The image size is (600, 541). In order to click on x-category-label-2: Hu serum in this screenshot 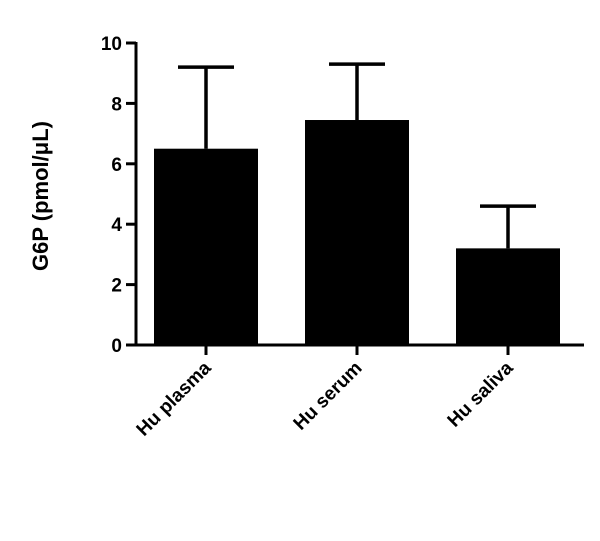, I will do `click(328, 396)`.